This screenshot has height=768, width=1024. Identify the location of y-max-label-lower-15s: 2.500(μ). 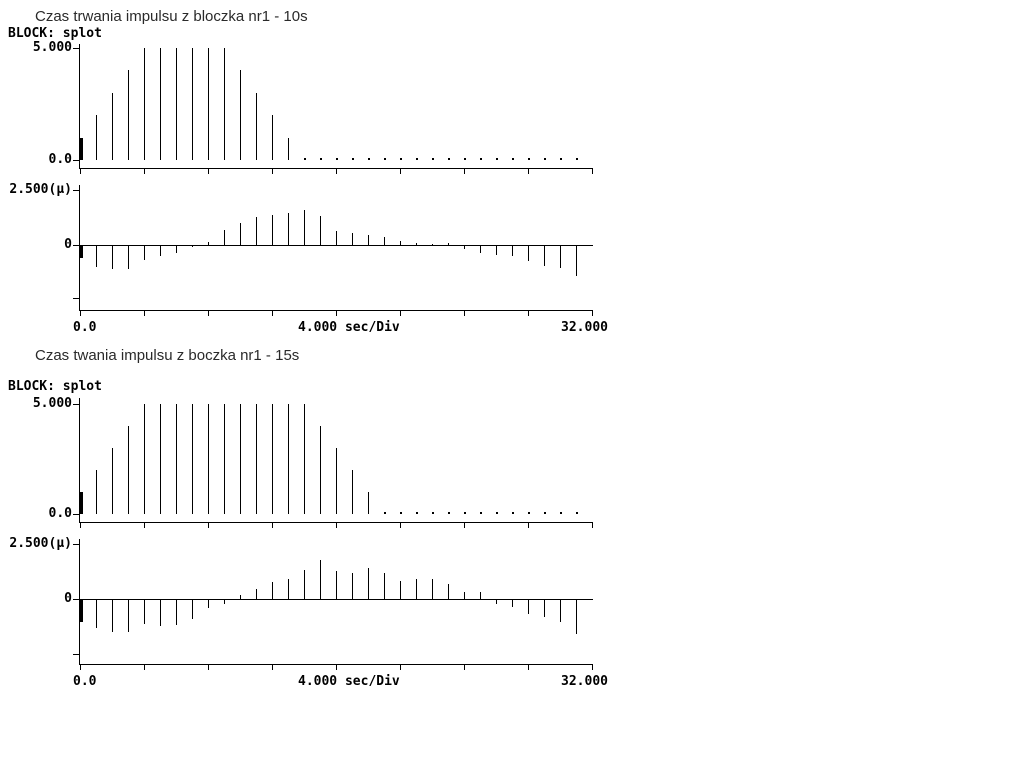
(40, 543).